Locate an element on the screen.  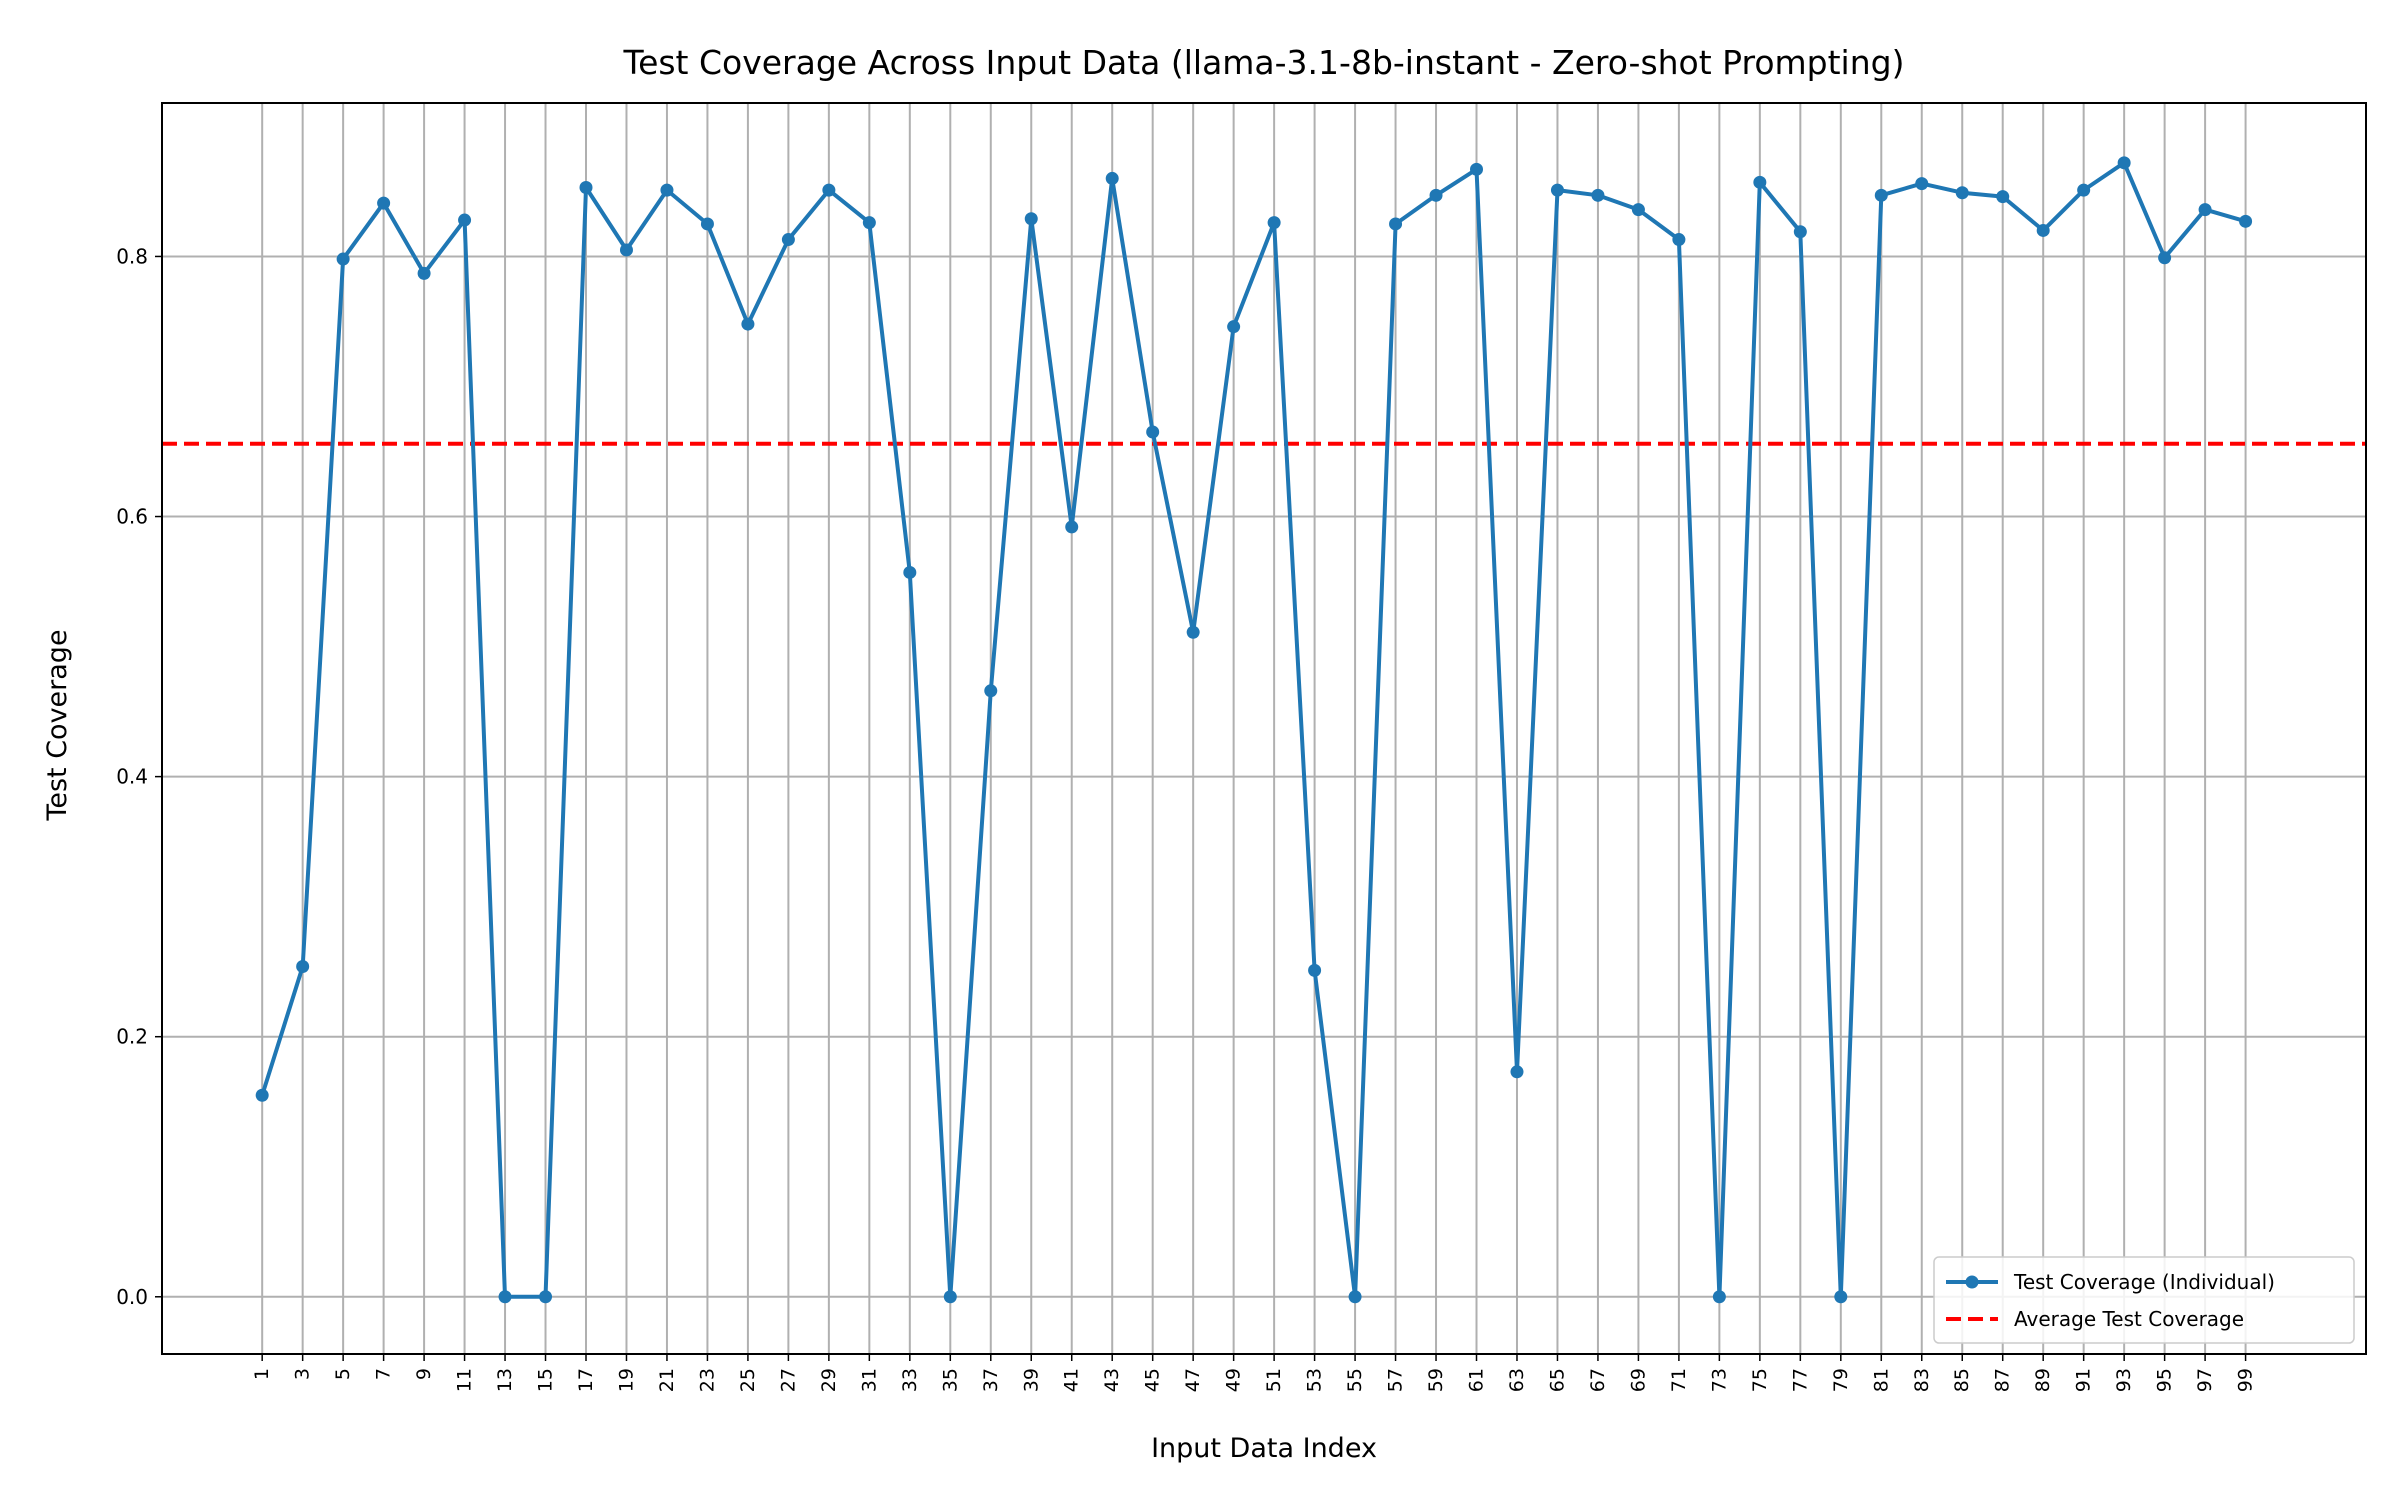
x-tick-label: 61 is located at coordinates (1477, 1380).